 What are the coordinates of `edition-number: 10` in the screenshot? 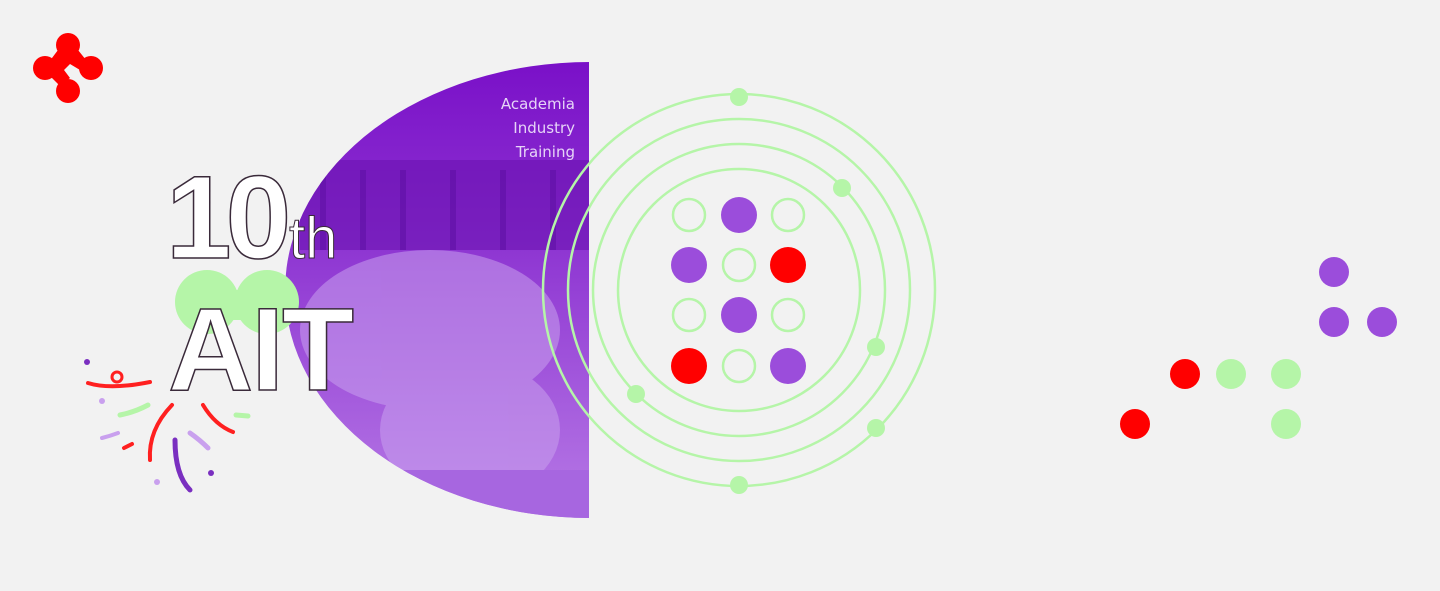 It's located at (228, 218).